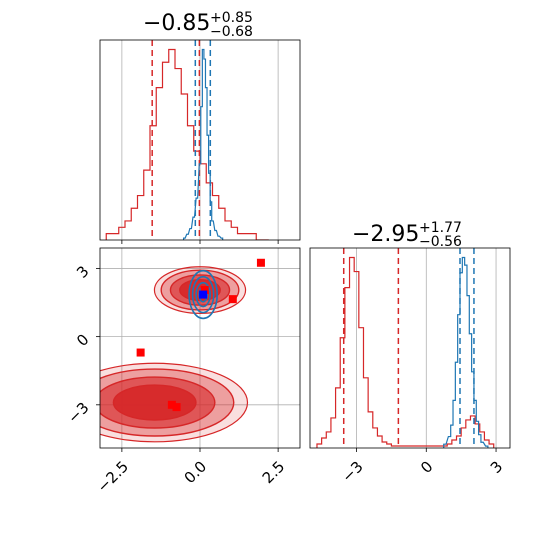  I want to click on tl-title-lower: −0.68, so click(231, 32).